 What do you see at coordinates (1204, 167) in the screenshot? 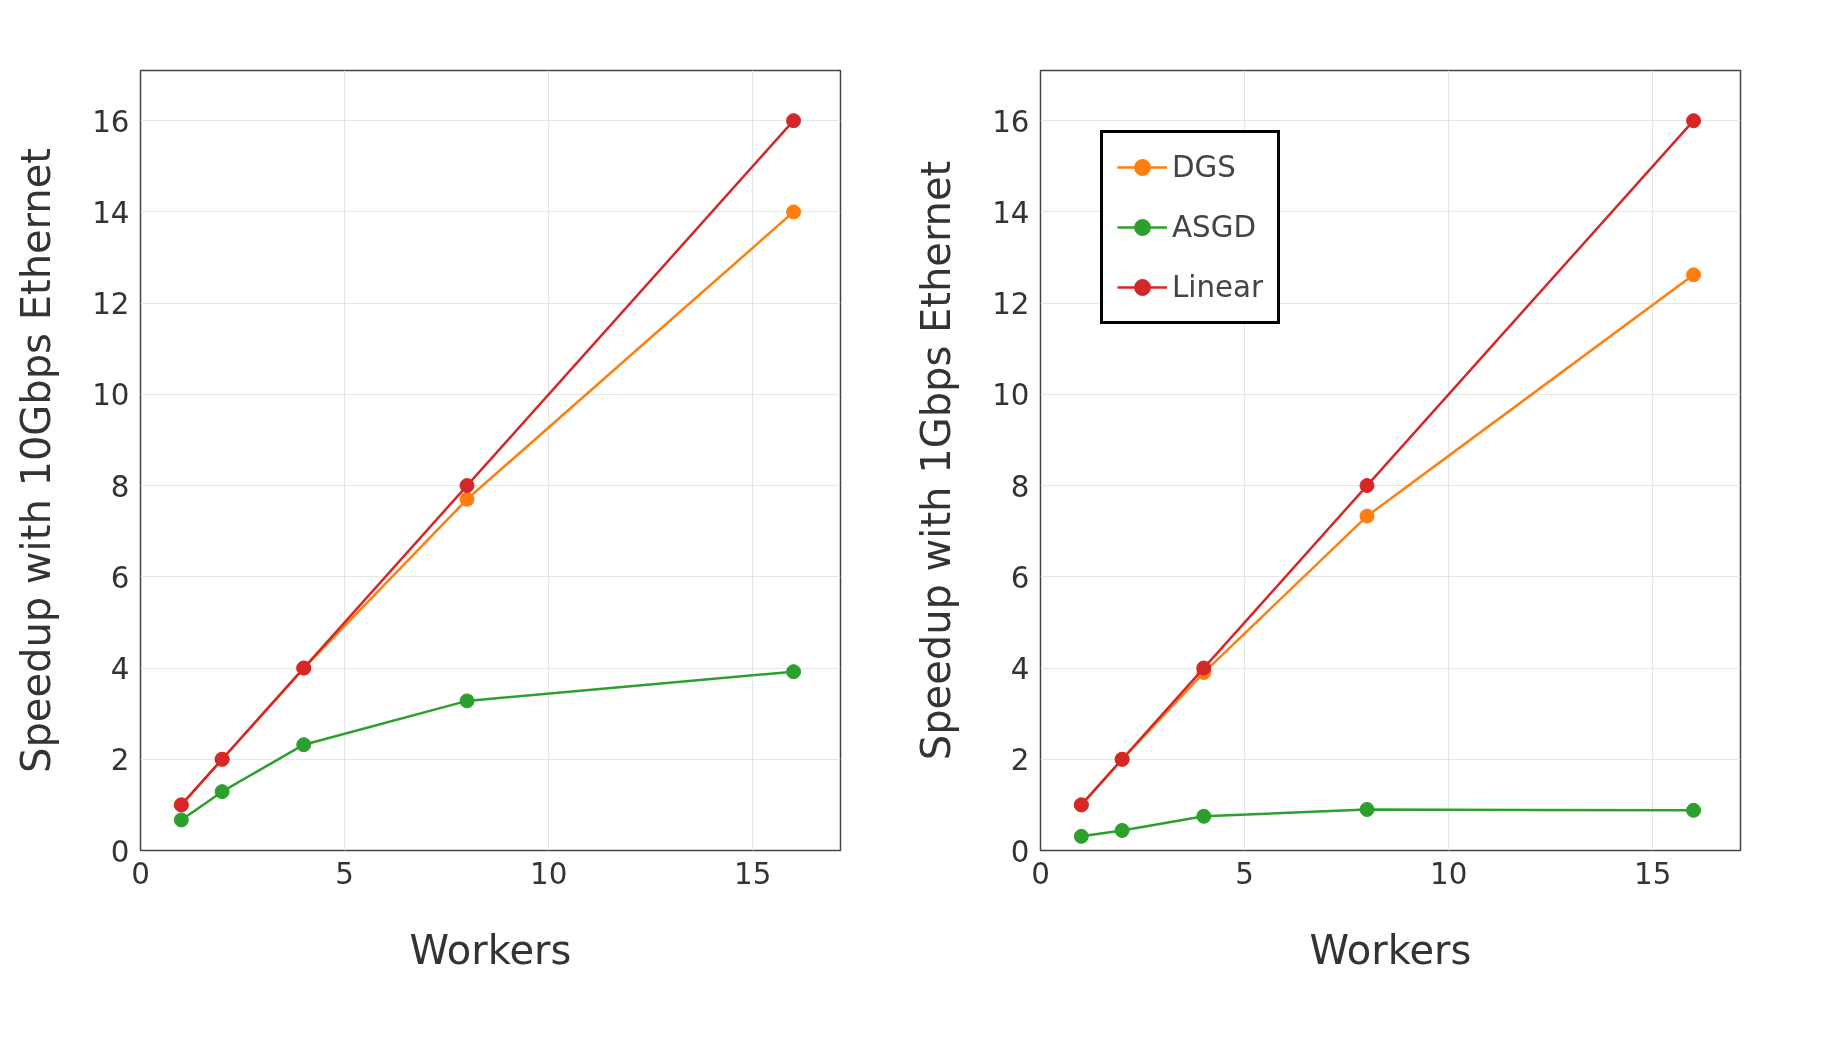
I see `legend-label: DGS` at bounding box center [1204, 167].